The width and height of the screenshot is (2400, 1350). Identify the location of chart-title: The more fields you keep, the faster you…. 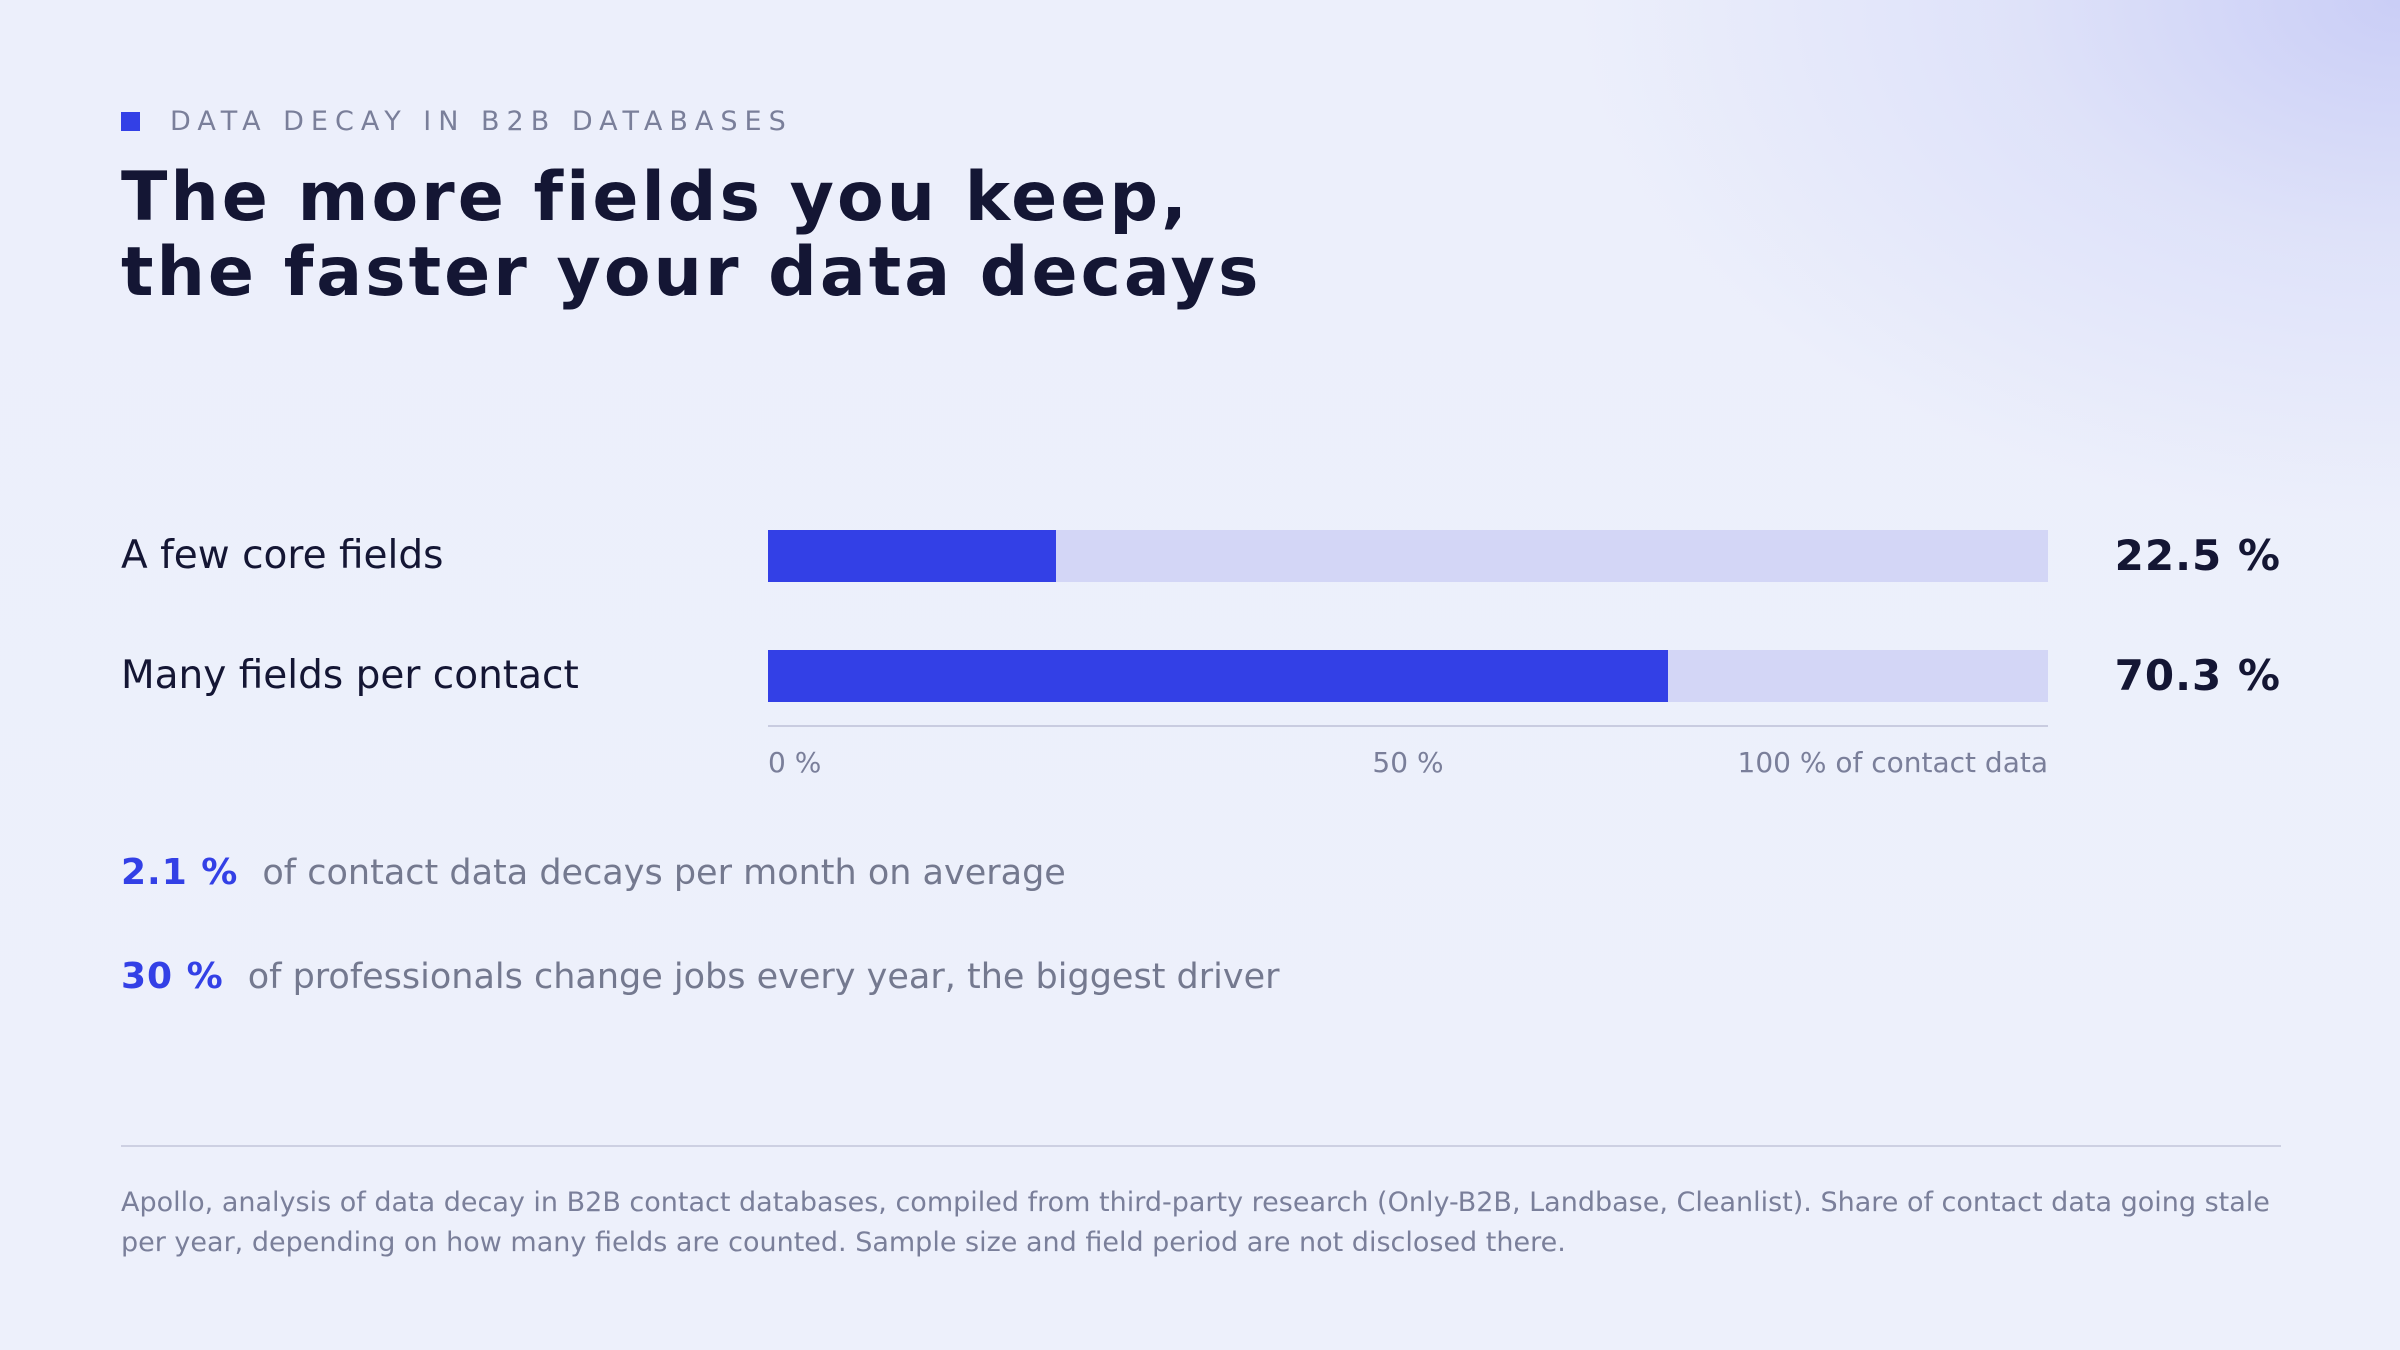
(691, 235).